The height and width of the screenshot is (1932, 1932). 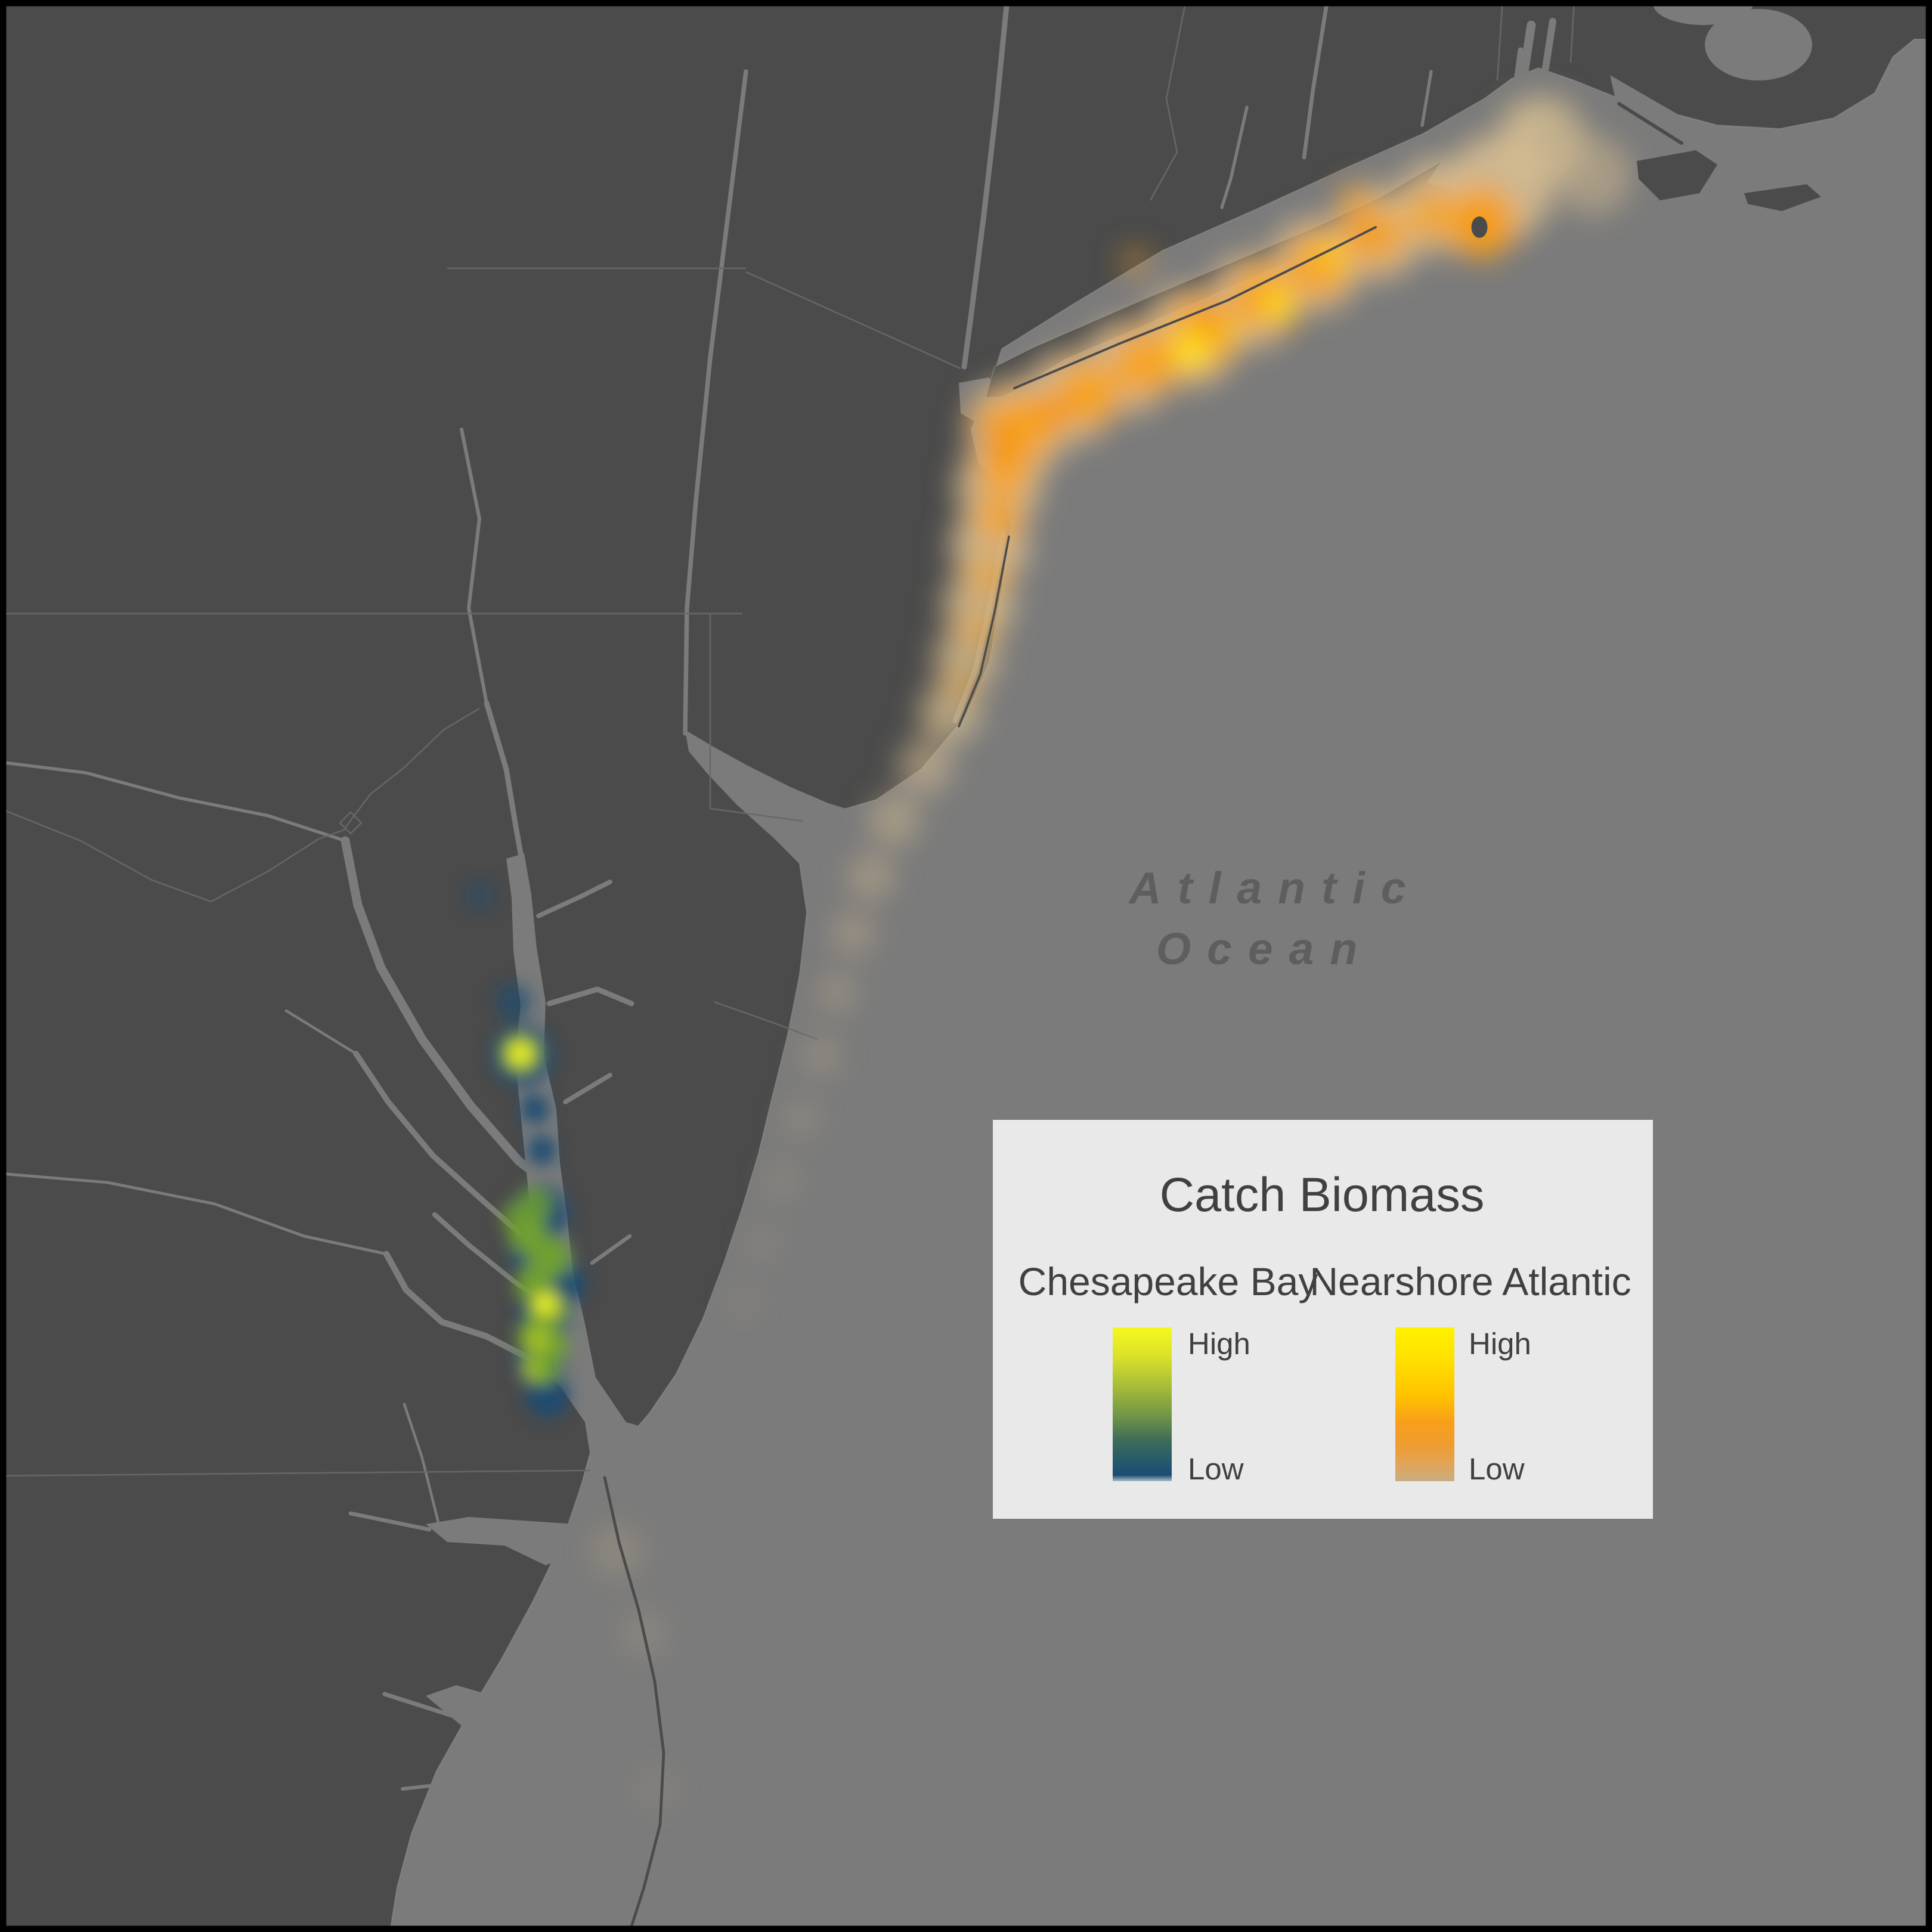 I want to click on border-md-va-delmarva, so click(x=765, y=1021).